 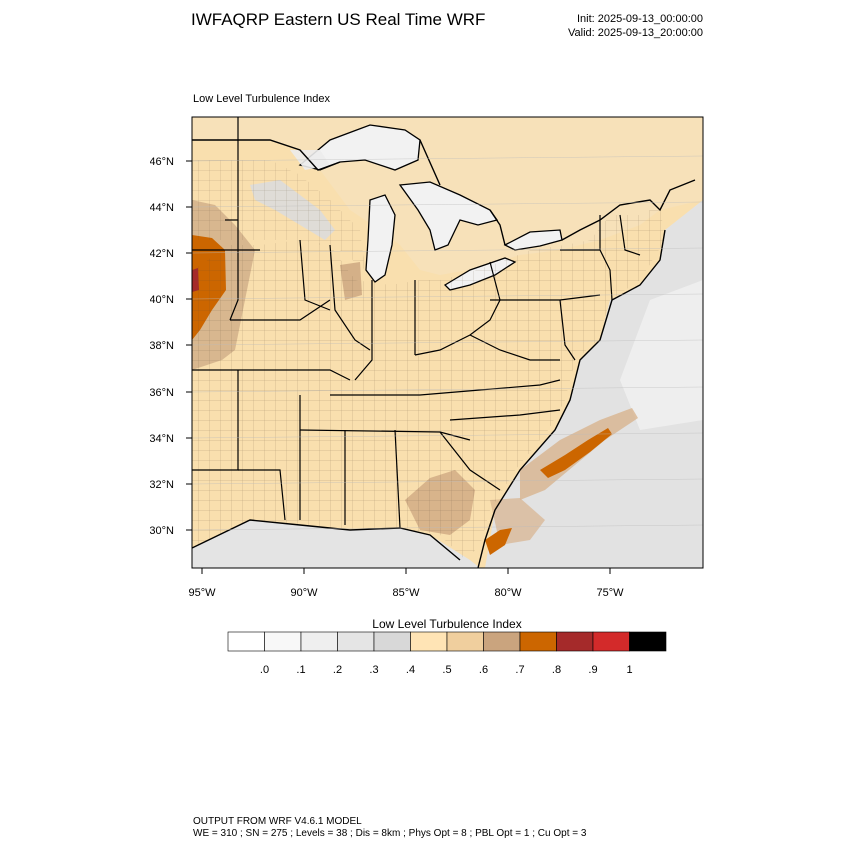 I want to click on colorbar-label: .2, so click(x=337, y=670).